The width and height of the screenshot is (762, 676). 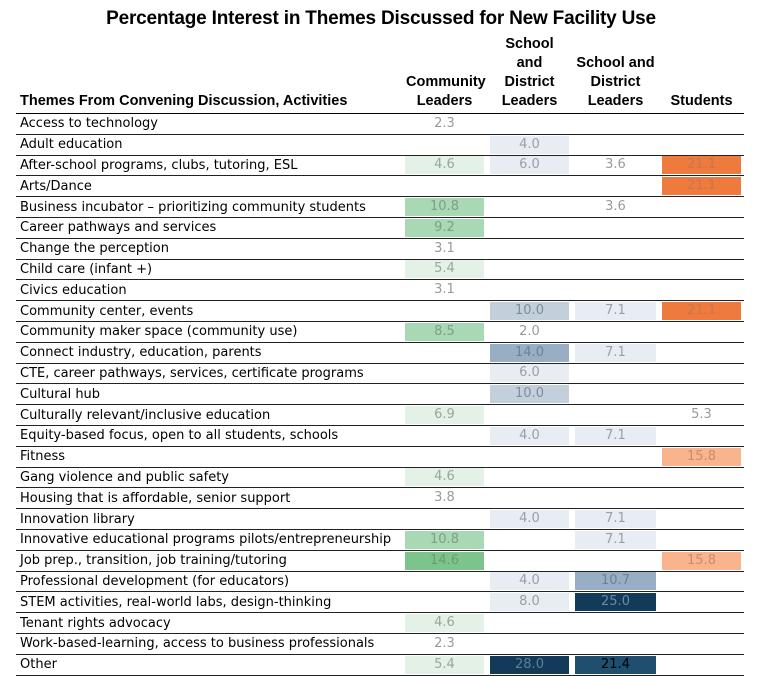 I want to click on value-cell-community: 14.6, so click(x=444, y=561).